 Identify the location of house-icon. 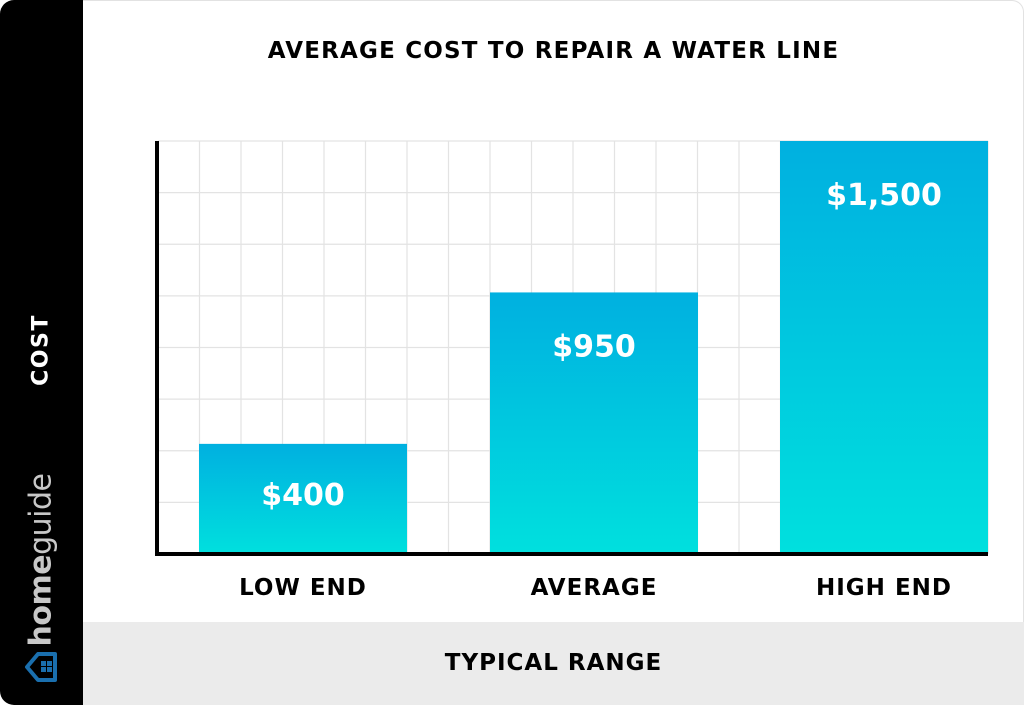
(41, 667).